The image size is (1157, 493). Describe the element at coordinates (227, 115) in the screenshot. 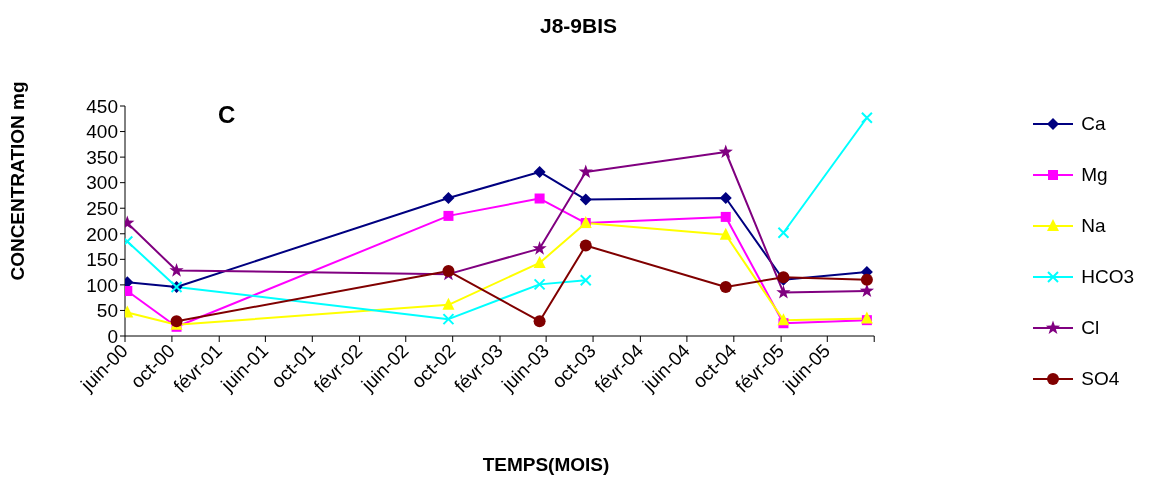

I see `annotation: C` at that location.